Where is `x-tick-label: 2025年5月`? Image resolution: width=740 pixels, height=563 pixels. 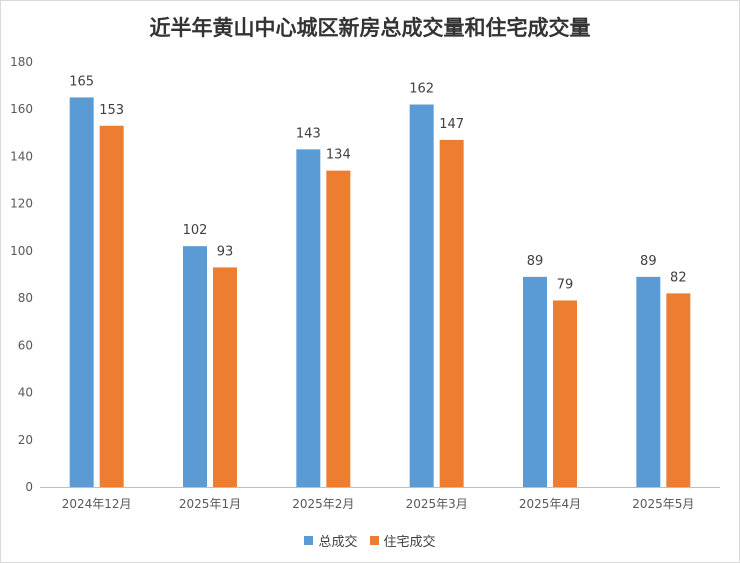
x-tick-label: 2025年5月 is located at coordinates (663, 504).